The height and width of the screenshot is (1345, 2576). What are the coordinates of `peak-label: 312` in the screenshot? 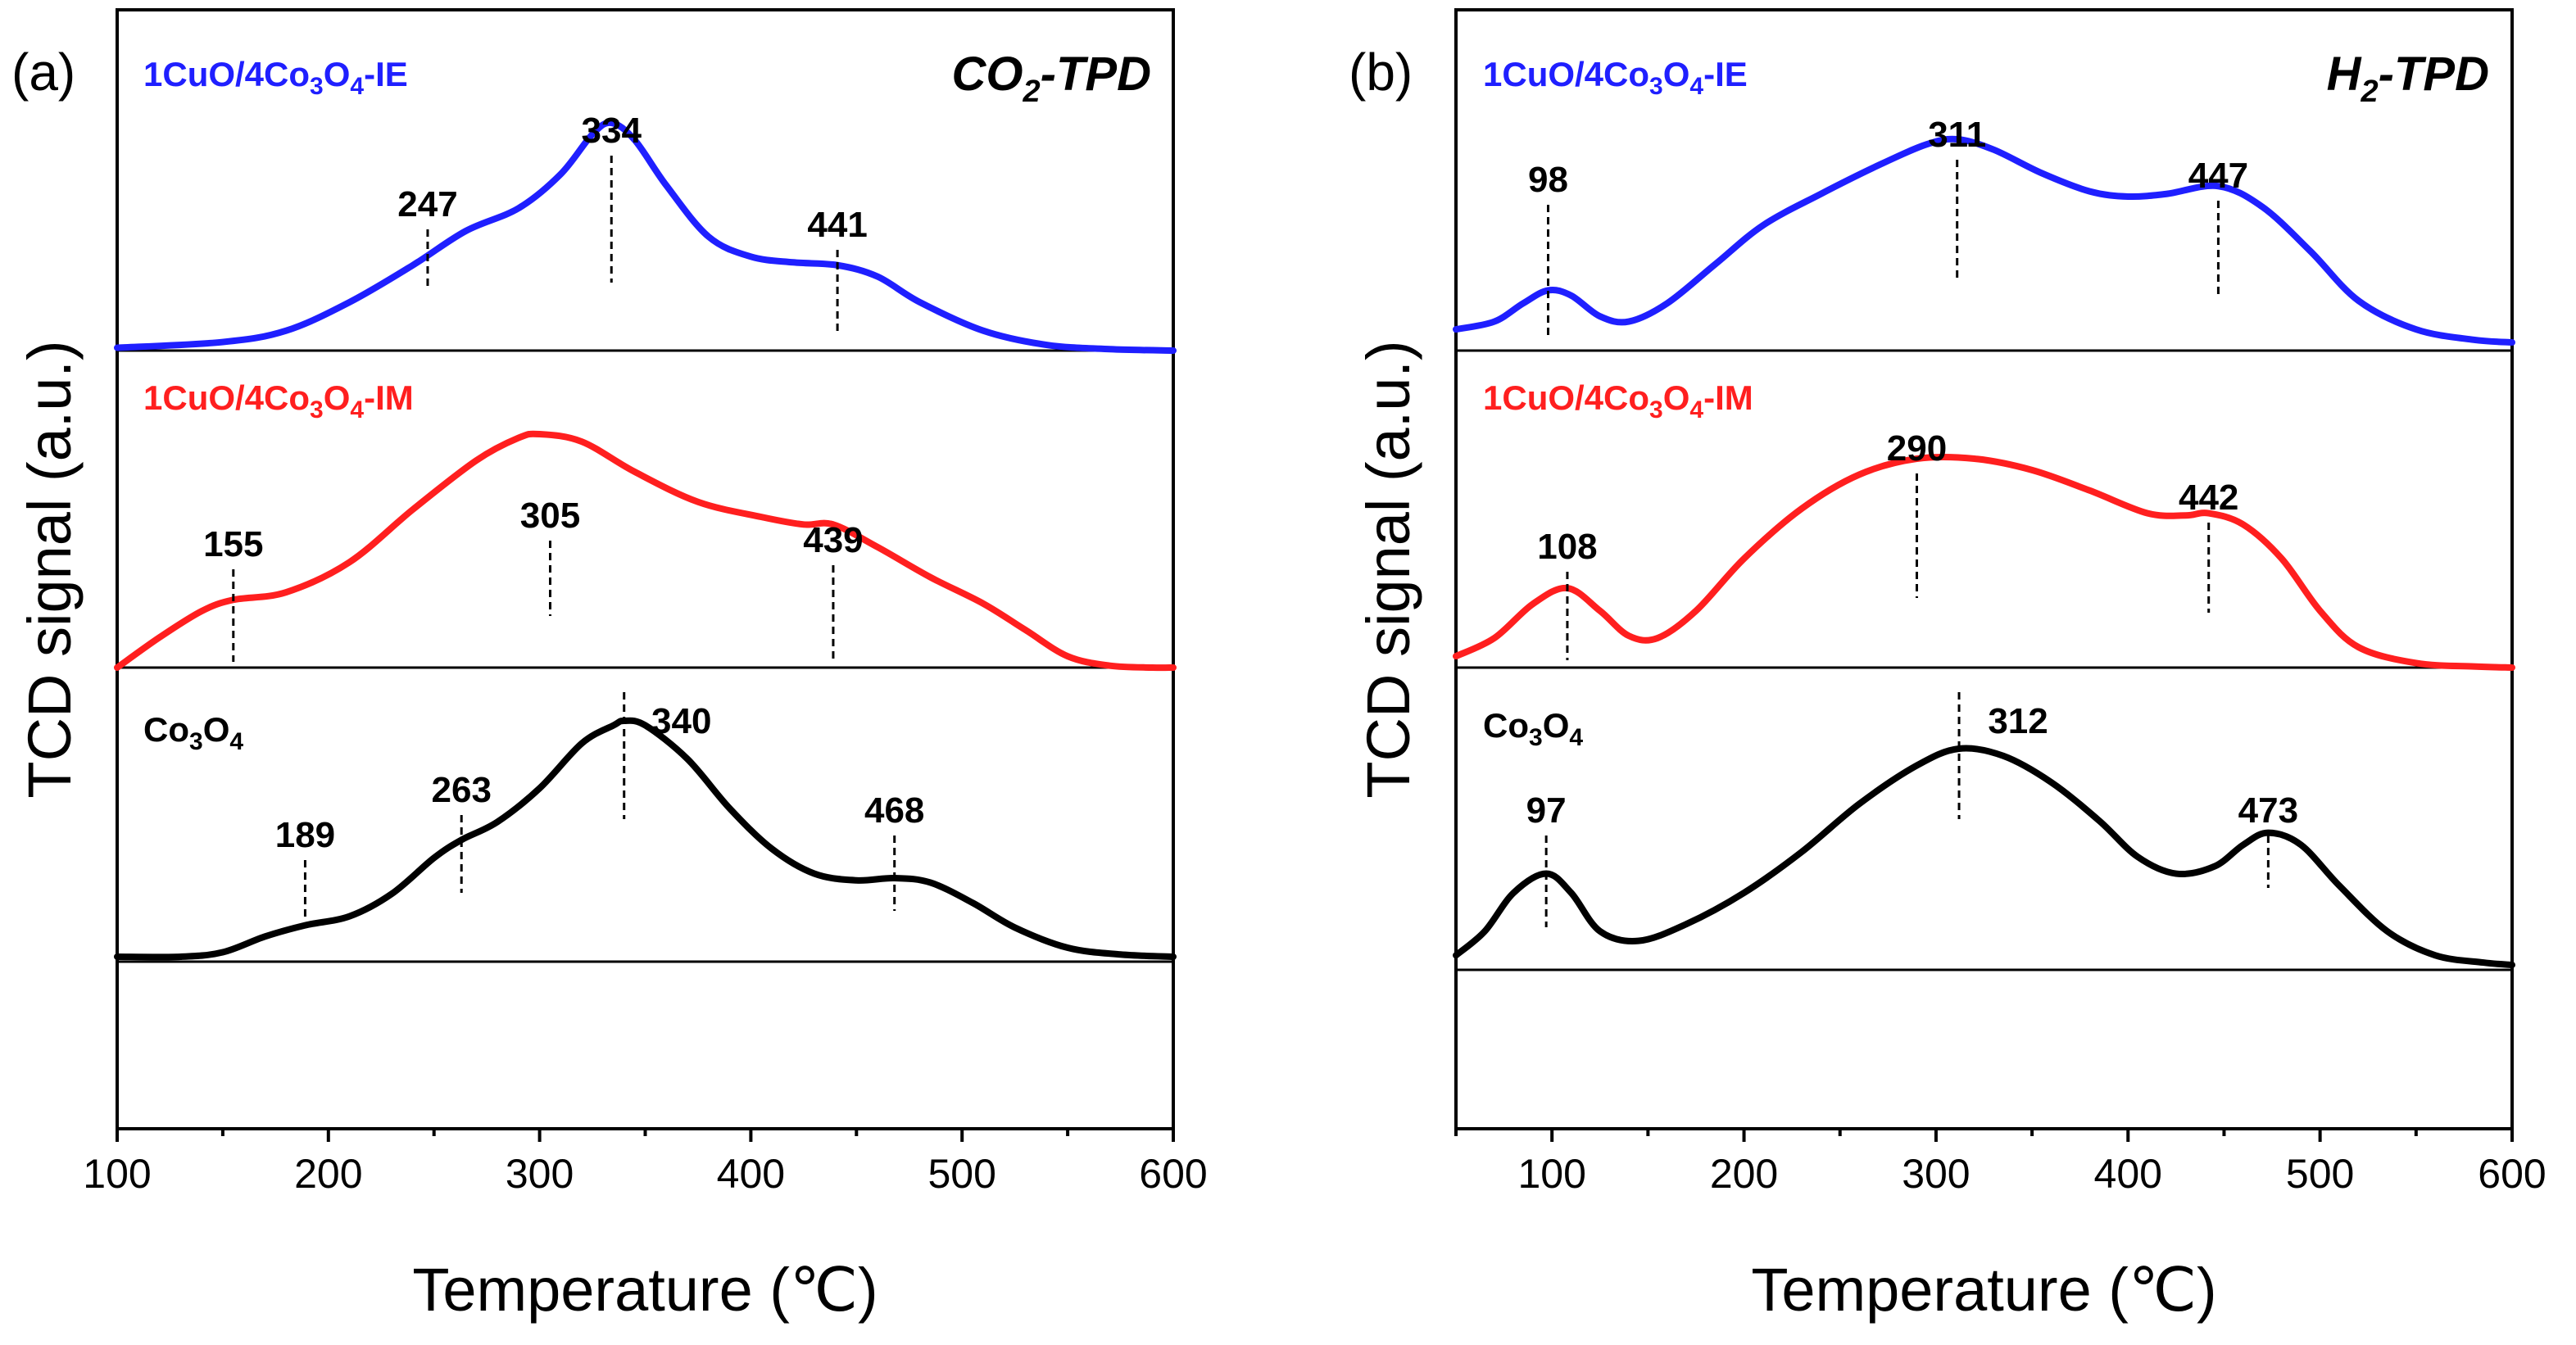 It's located at (2018, 721).